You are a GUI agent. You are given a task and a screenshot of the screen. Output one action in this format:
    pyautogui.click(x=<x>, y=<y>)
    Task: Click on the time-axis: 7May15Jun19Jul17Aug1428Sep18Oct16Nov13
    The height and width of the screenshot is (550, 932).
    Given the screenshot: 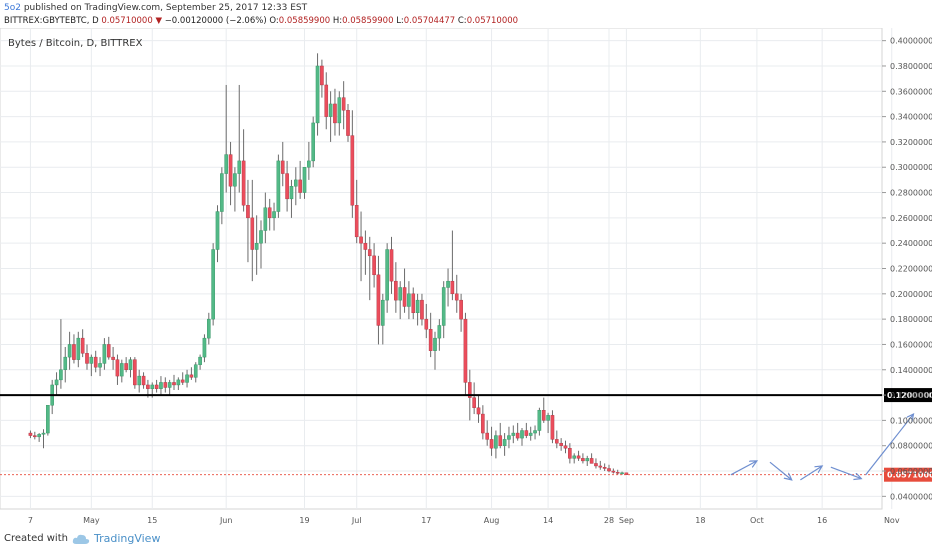 What is the action you would take?
    pyautogui.click(x=480, y=520)
    